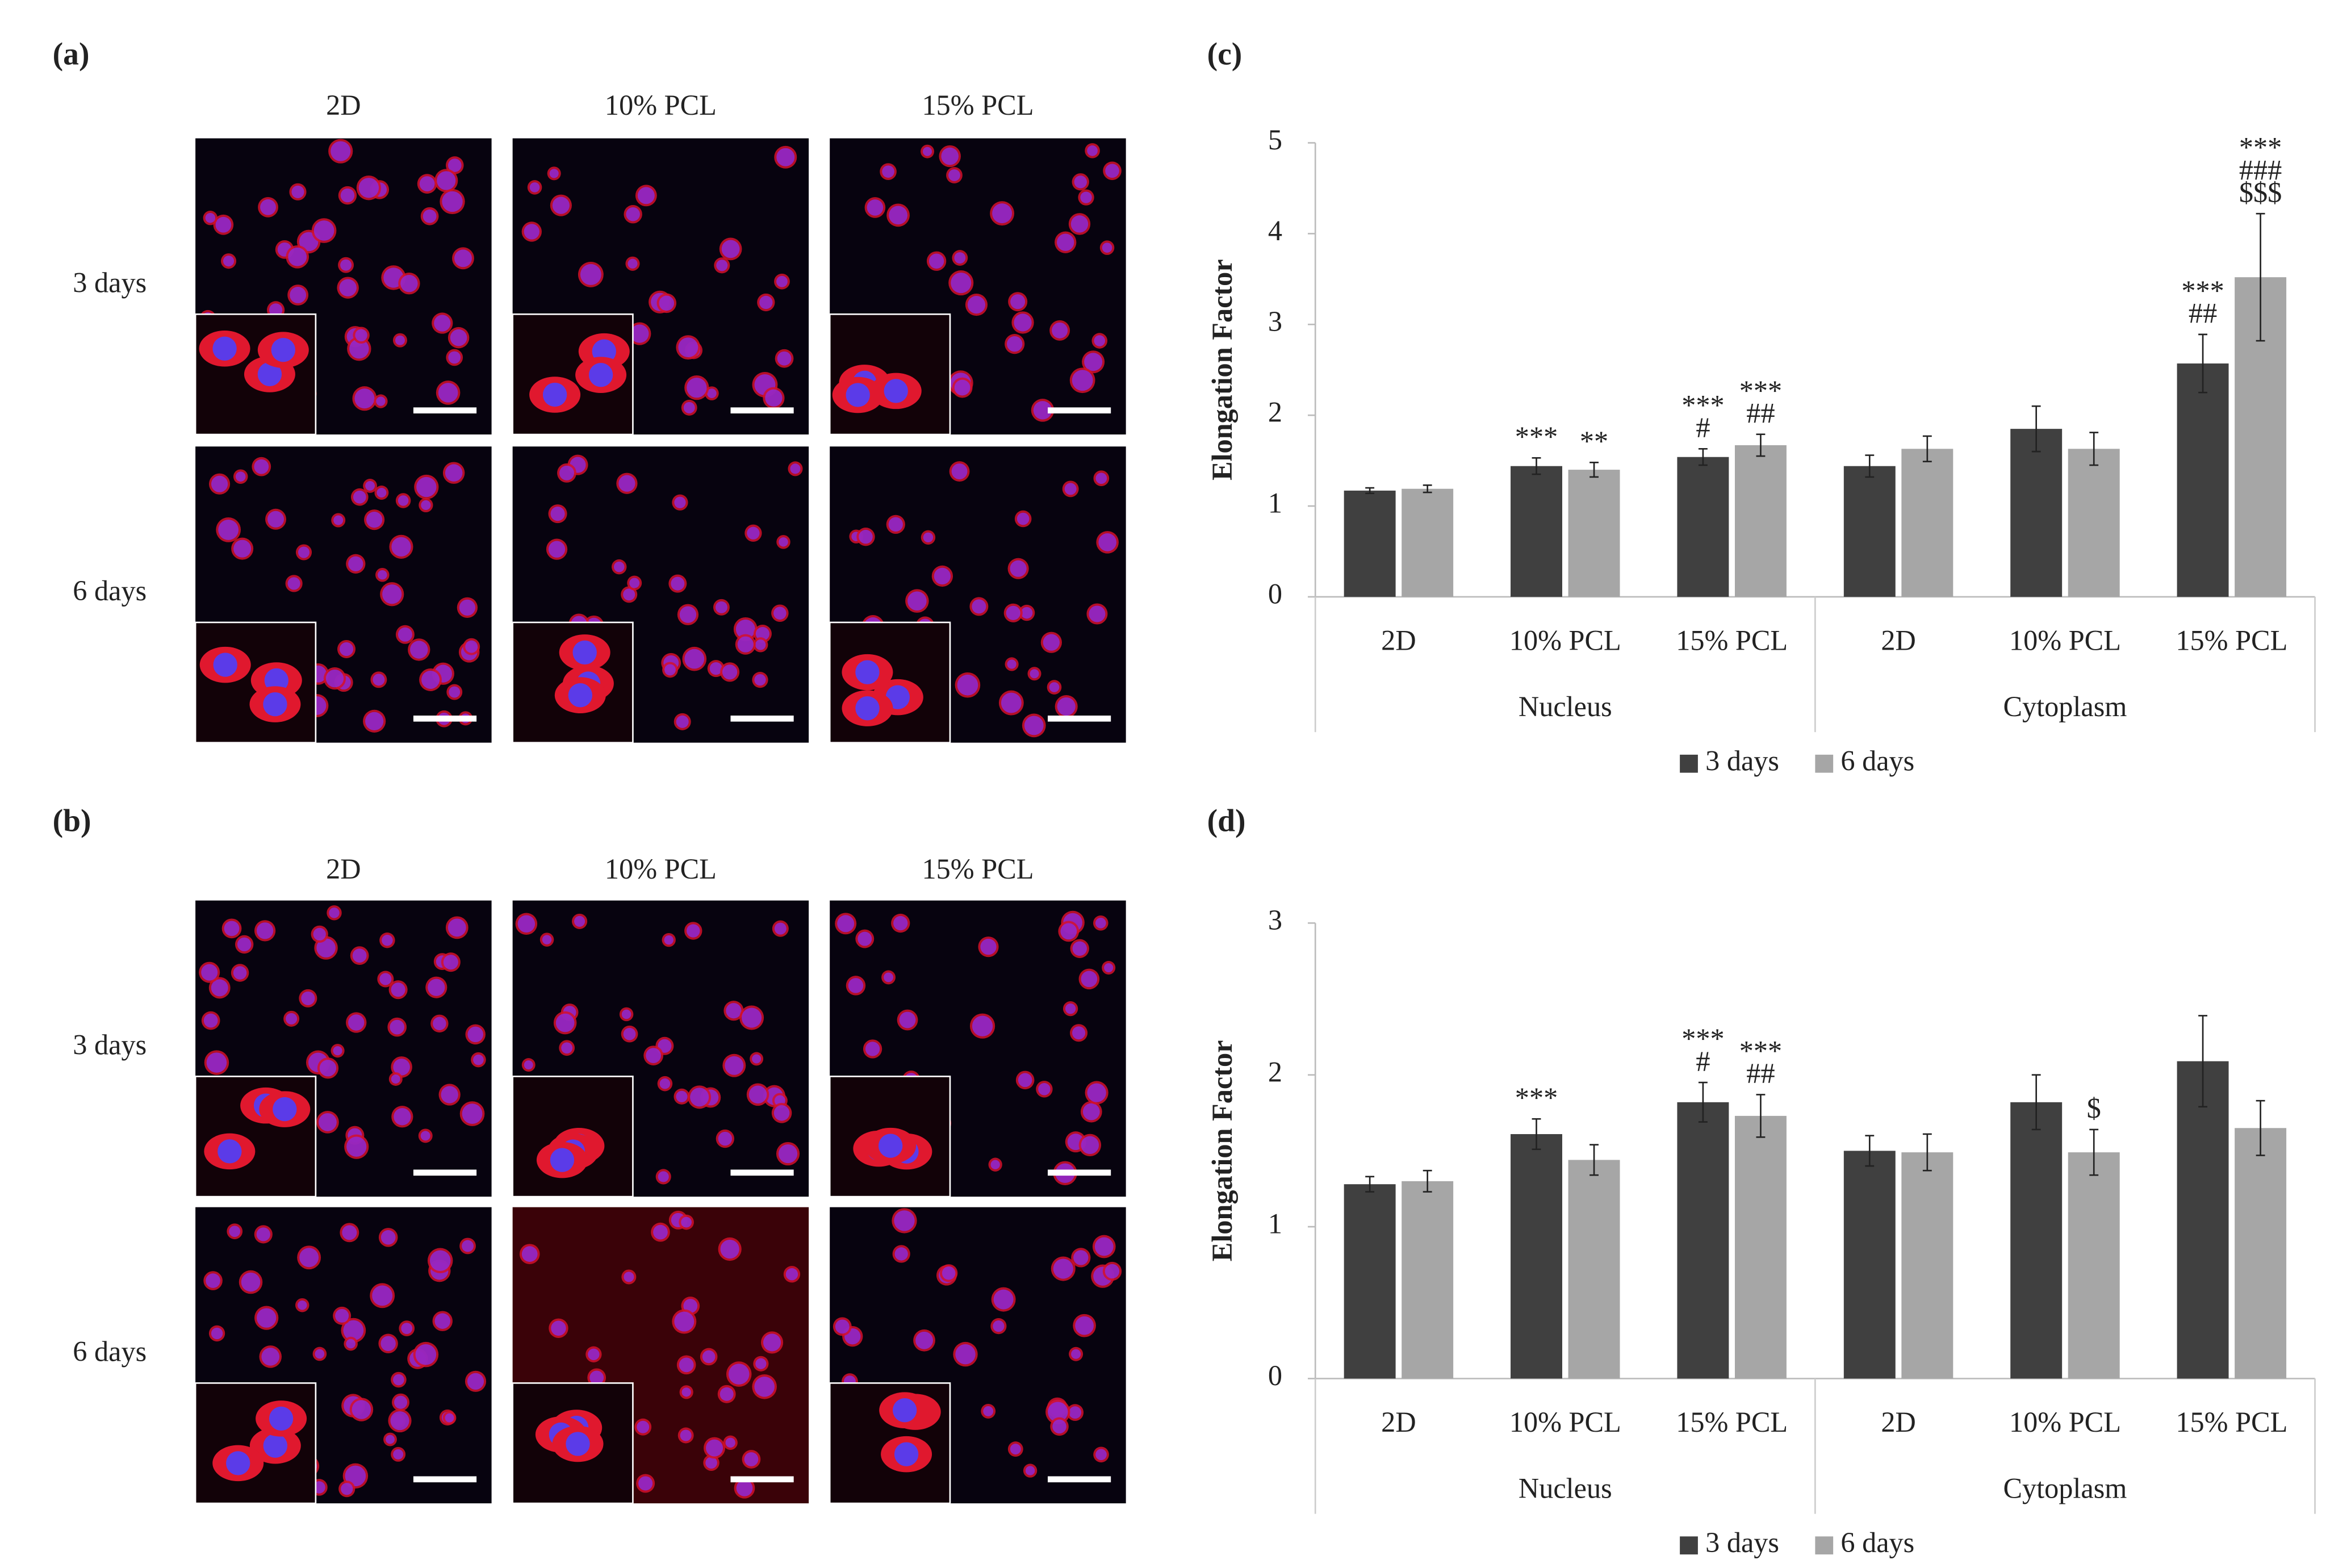  I want to click on column-label: 2D, so click(343, 105).